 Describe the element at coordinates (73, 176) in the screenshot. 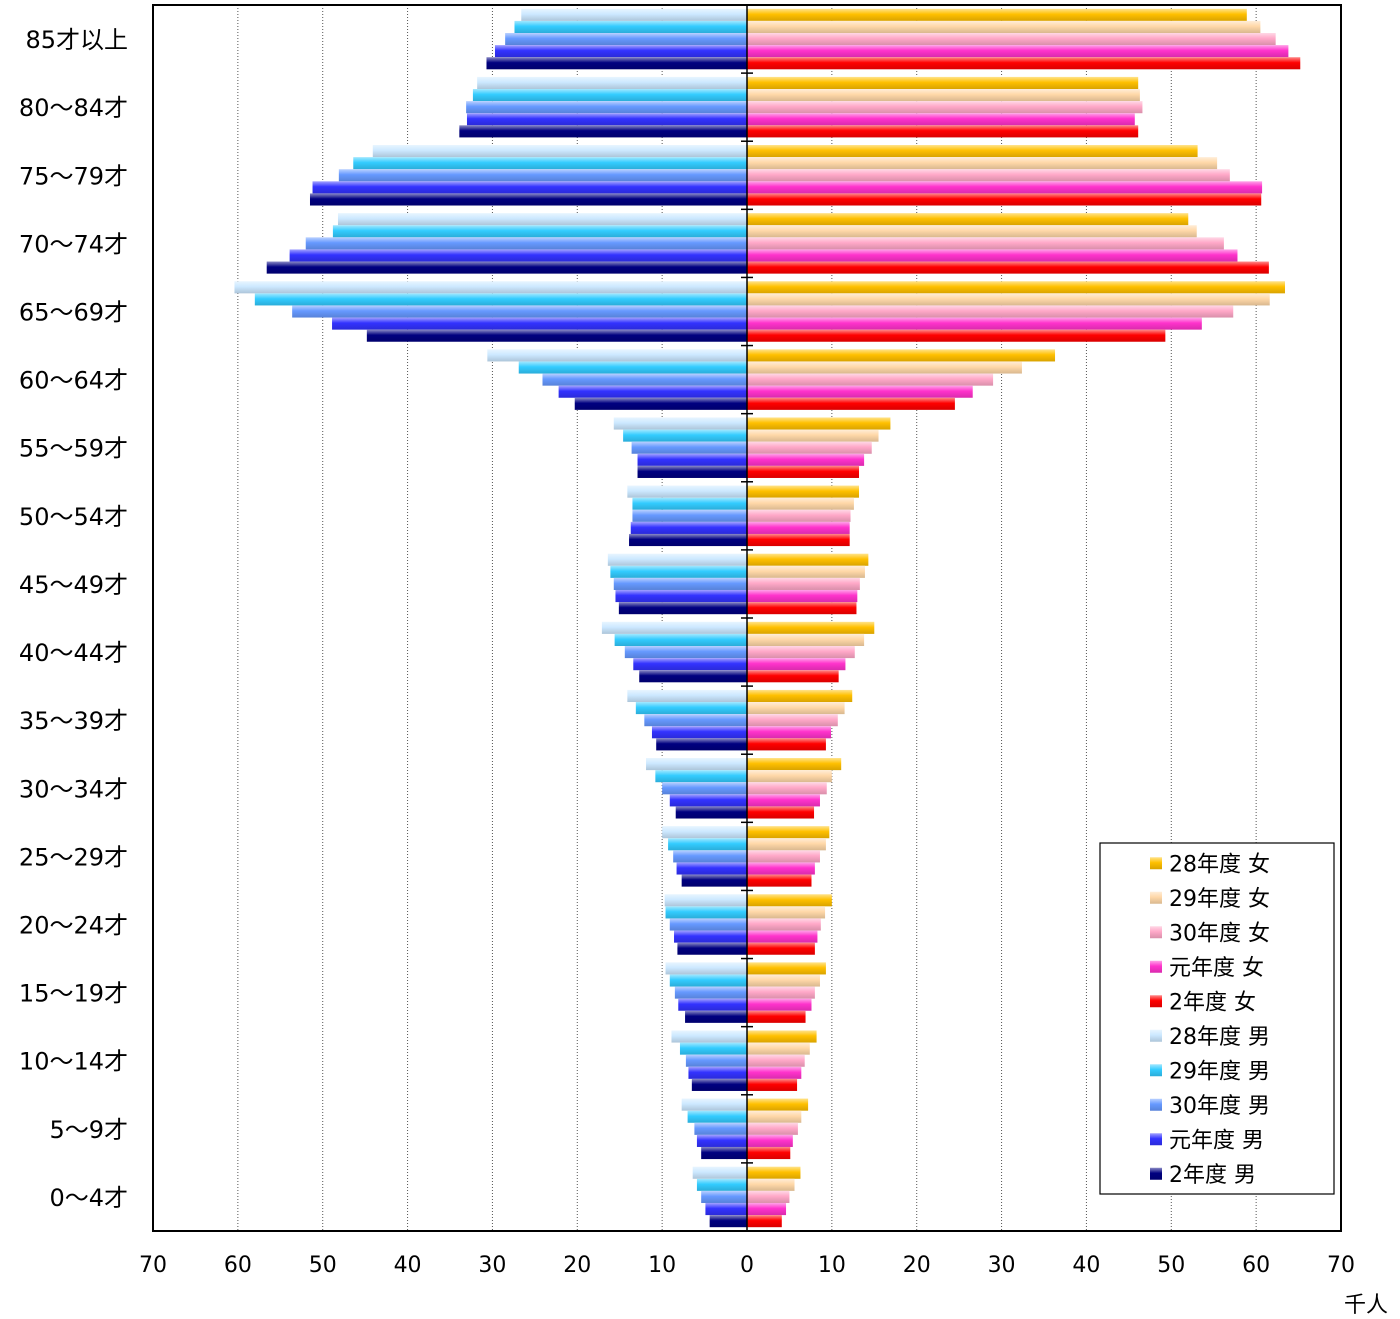

I see `category-label: 75～79才` at that location.